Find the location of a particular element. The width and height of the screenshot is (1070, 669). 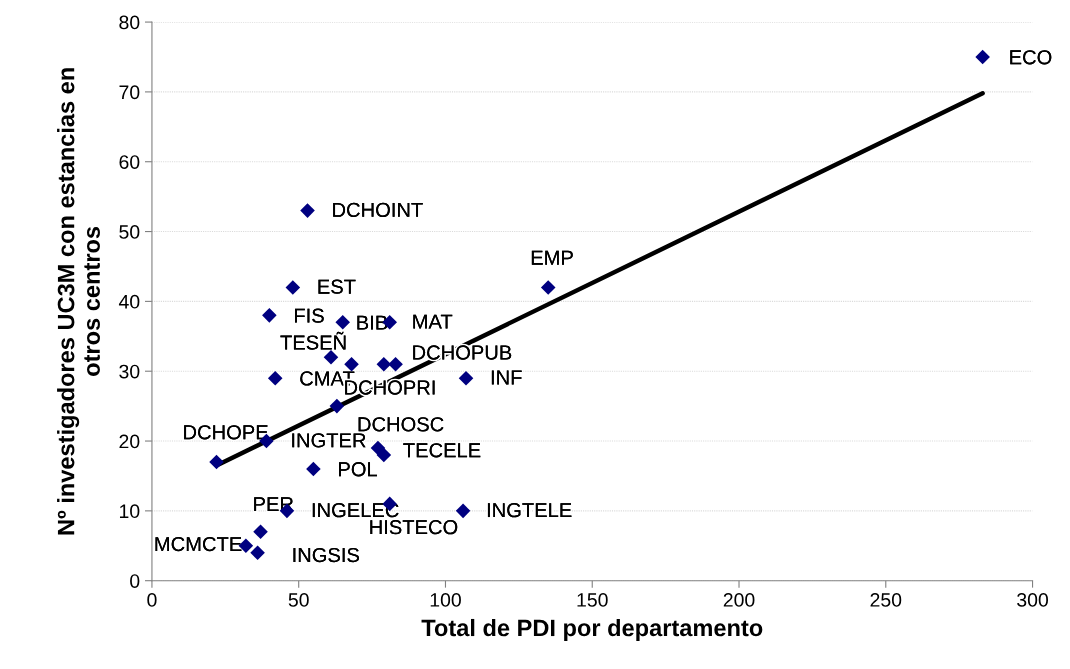

y-tick-label: 40 is located at coordinates (129, 301).